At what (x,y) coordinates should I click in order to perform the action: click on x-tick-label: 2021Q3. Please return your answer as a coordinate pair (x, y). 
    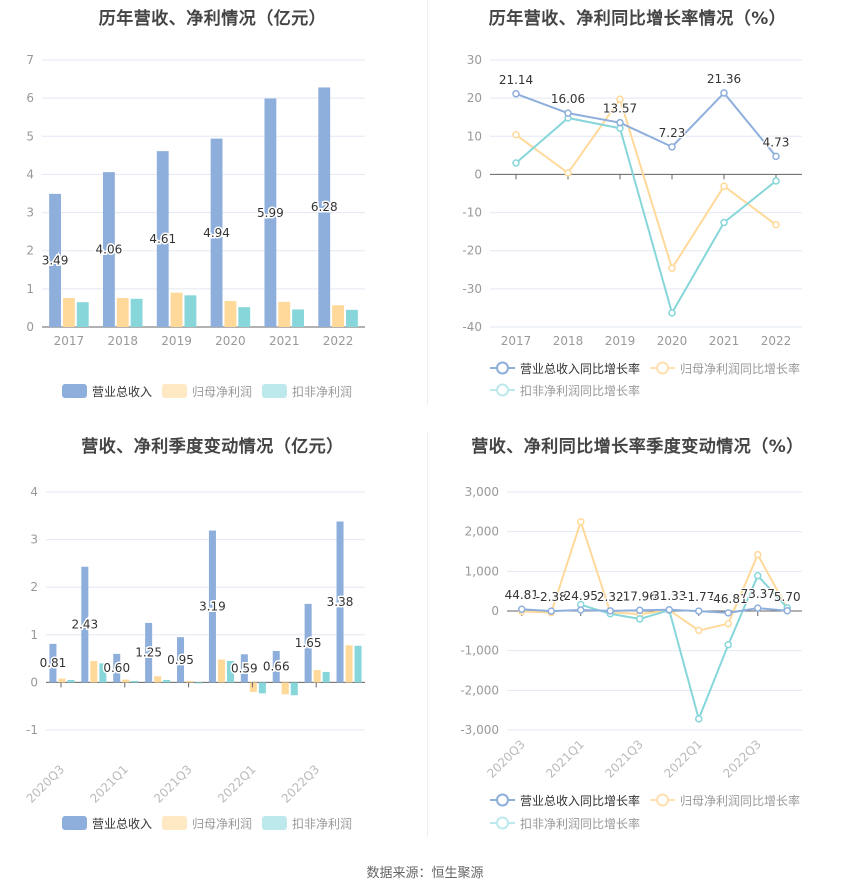
    Looking at the image, I should click on (624, 759).